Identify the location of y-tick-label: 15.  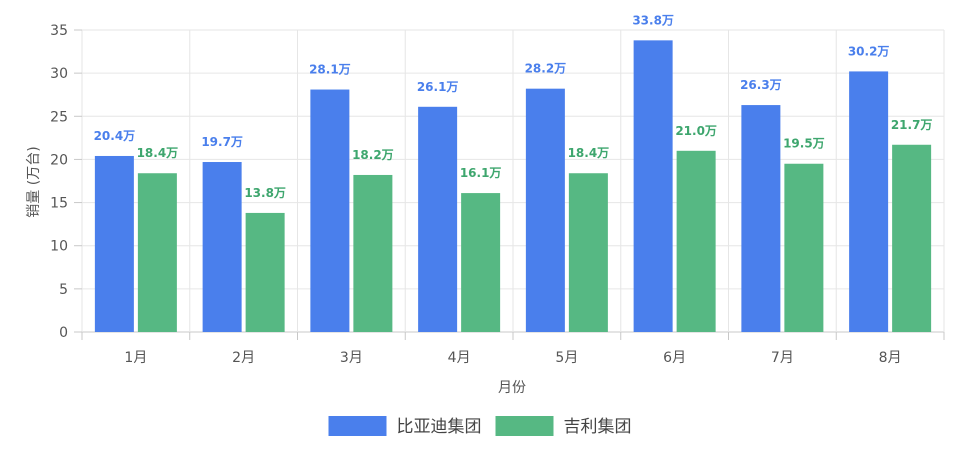
(59, 204).